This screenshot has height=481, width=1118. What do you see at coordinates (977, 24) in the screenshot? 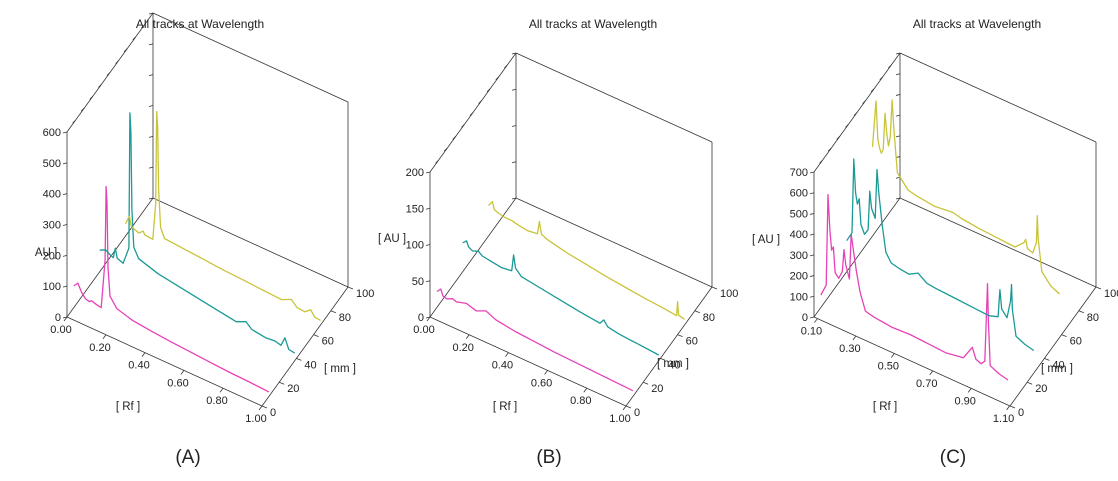
I see `chart-title: All tracks at Wavelength` at bounding box center [977, 24].